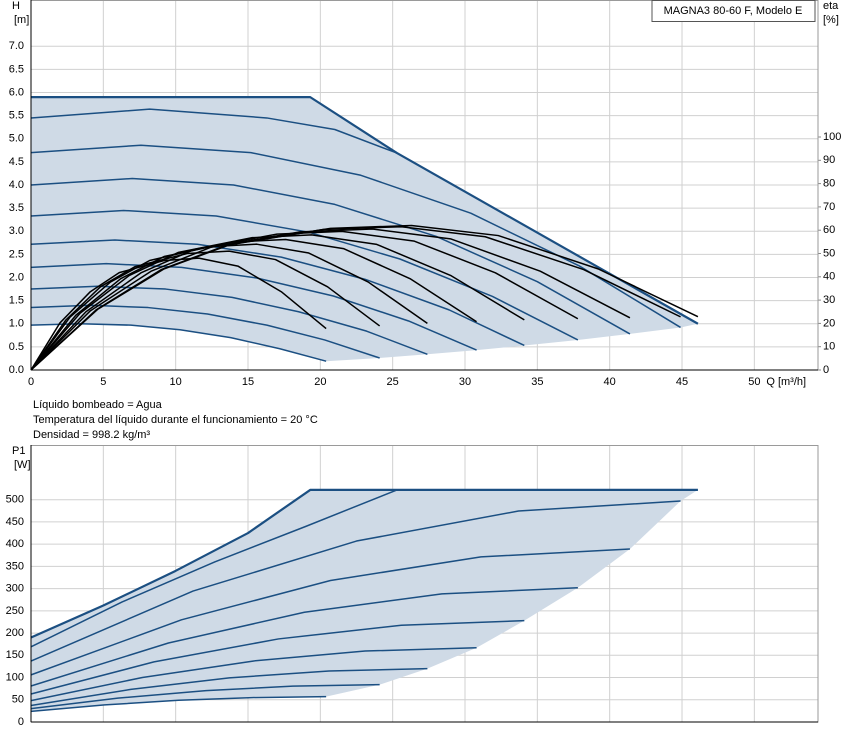 The image size is (847, 742). I want to click on y-tick-label: 6.0, so click(16, 92).